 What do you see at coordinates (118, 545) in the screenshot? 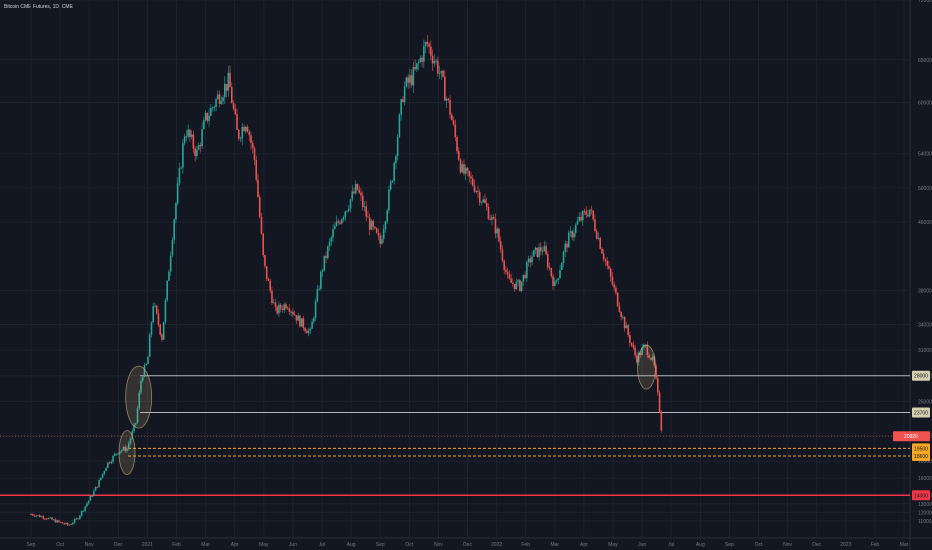
I see `x-tick-label: Dec` at bounding box center [118, 545].